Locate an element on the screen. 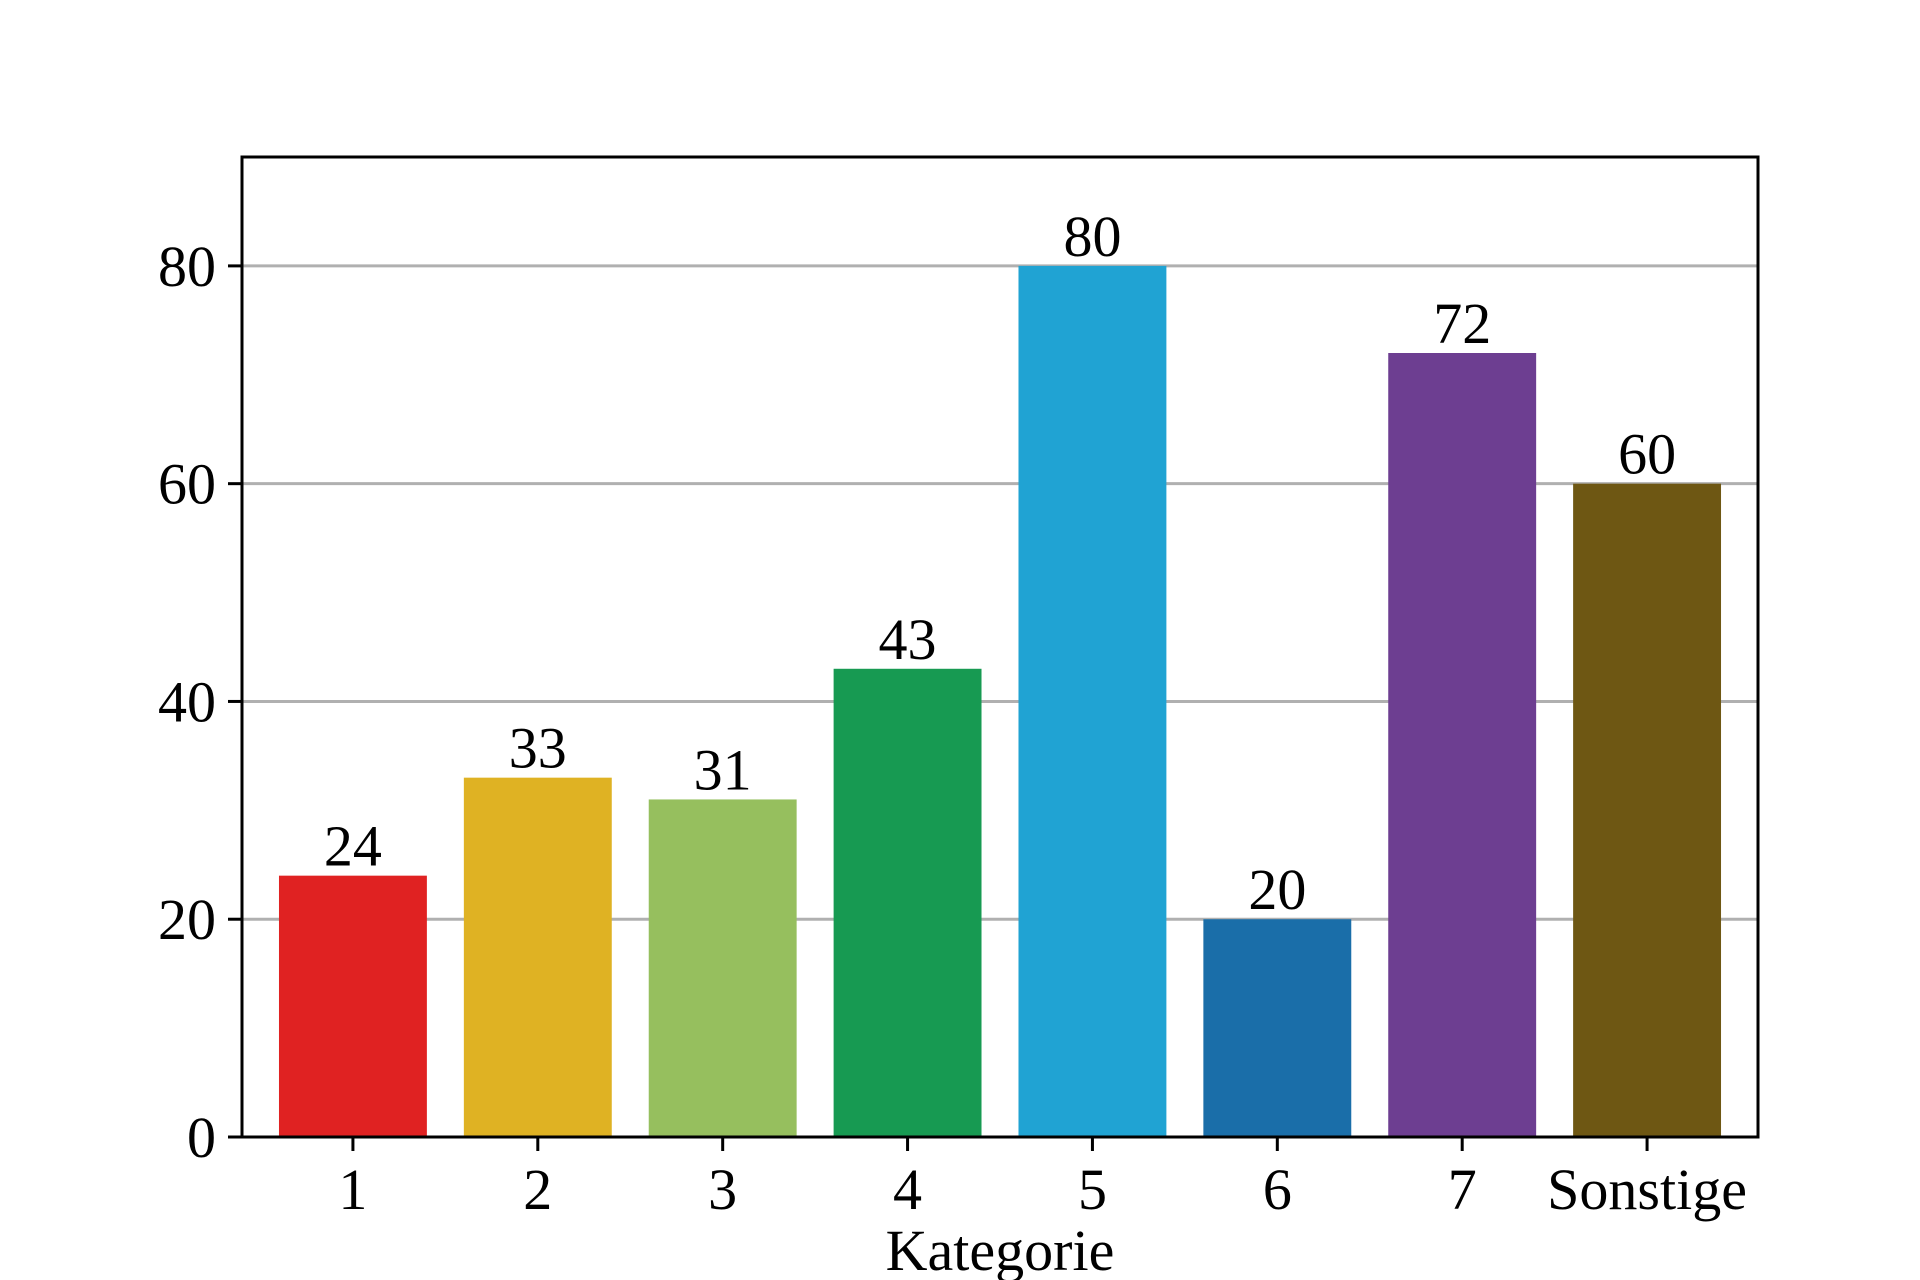 Image resolution: width=1920 pixels, height=1280 pixels. y-tick-label-60: 60 is located at coordinates (187, 484).